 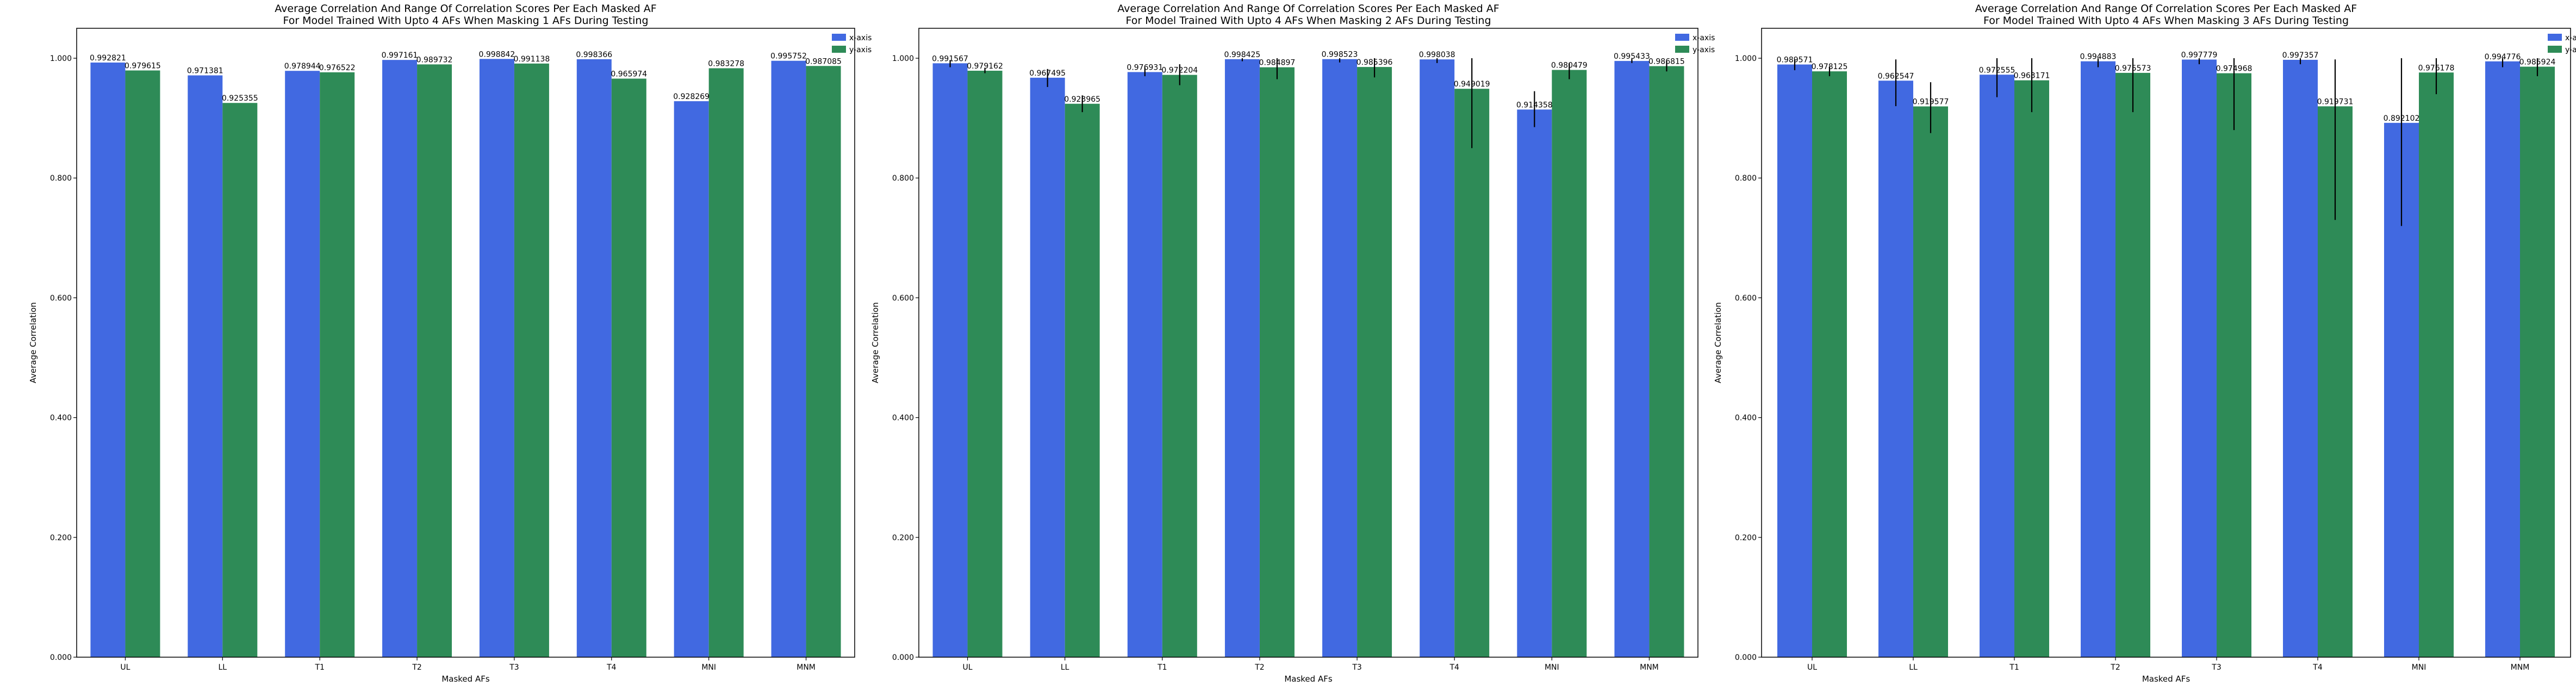 What do you see at coordinates (61, 657) in the screenshot?
I see `y-tick-label: 0.000` at bounding box center [61, 657].